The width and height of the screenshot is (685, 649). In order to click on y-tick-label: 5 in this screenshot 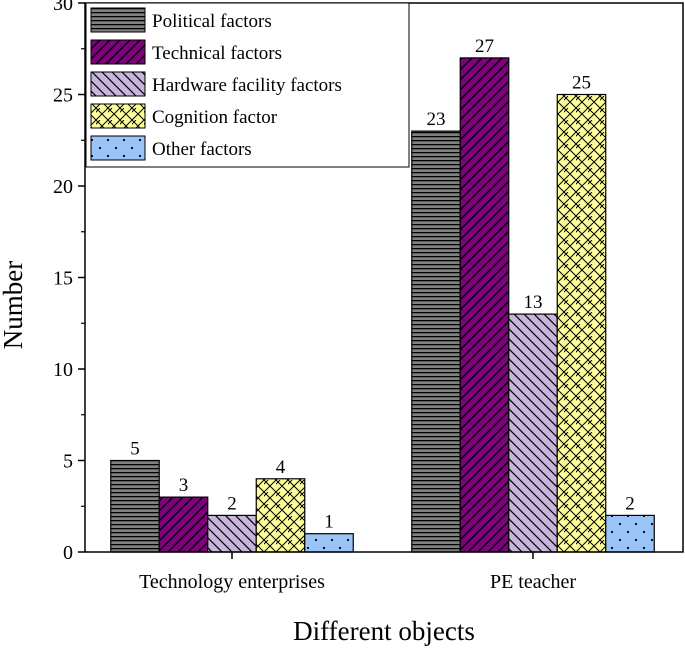, I will do `click(68, 462)`.